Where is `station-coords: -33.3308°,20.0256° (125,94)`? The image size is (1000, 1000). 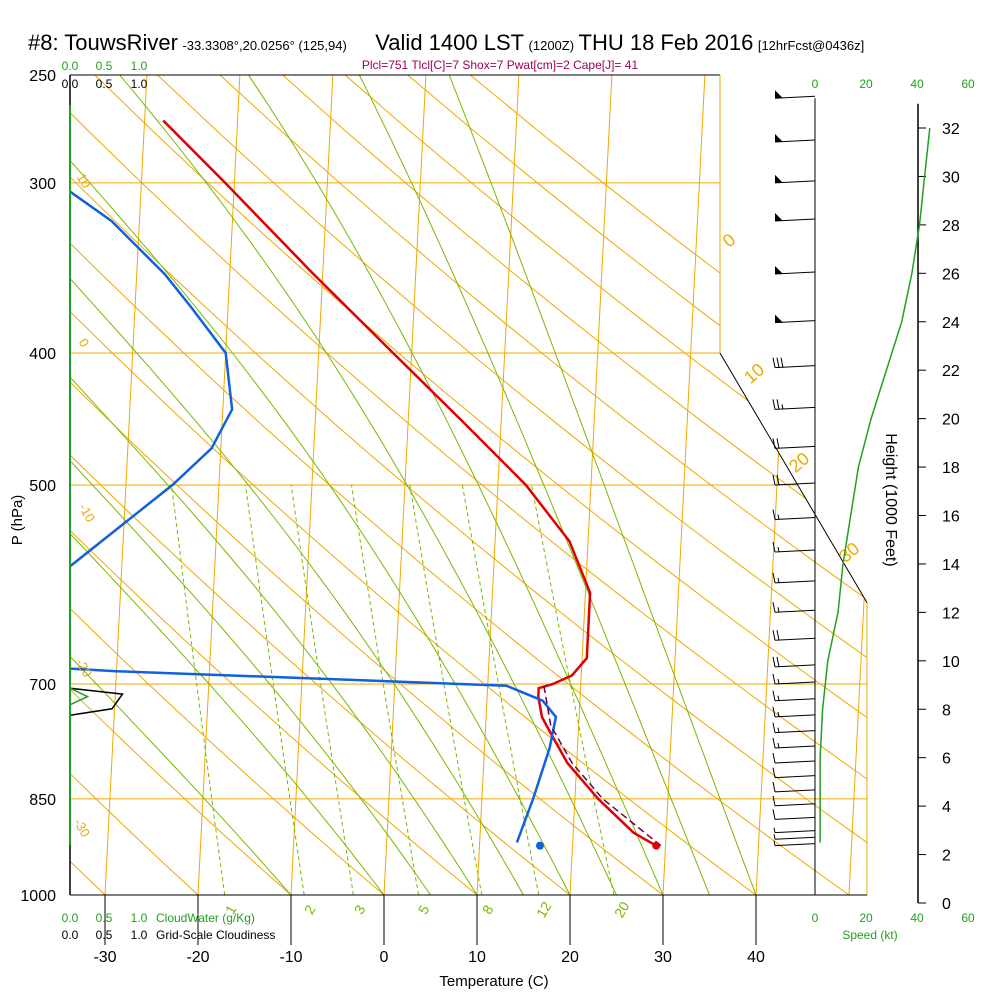
station-coords: -33.3308°,20.0256° (125,94) is located at coordinates (264, 45).